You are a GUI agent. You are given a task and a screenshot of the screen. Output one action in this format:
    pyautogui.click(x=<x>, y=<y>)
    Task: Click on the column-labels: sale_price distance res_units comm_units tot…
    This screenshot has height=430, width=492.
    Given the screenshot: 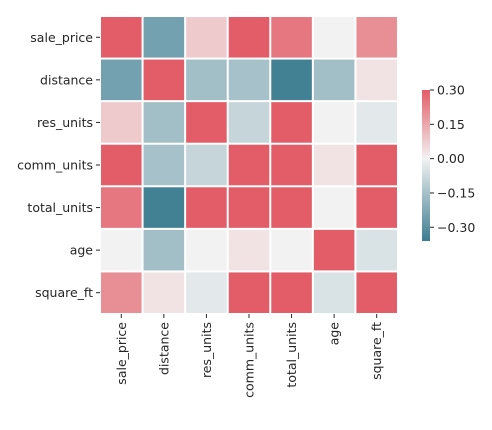 What is the action you would take?
    pyautogui.click(x=249, y=355)
    